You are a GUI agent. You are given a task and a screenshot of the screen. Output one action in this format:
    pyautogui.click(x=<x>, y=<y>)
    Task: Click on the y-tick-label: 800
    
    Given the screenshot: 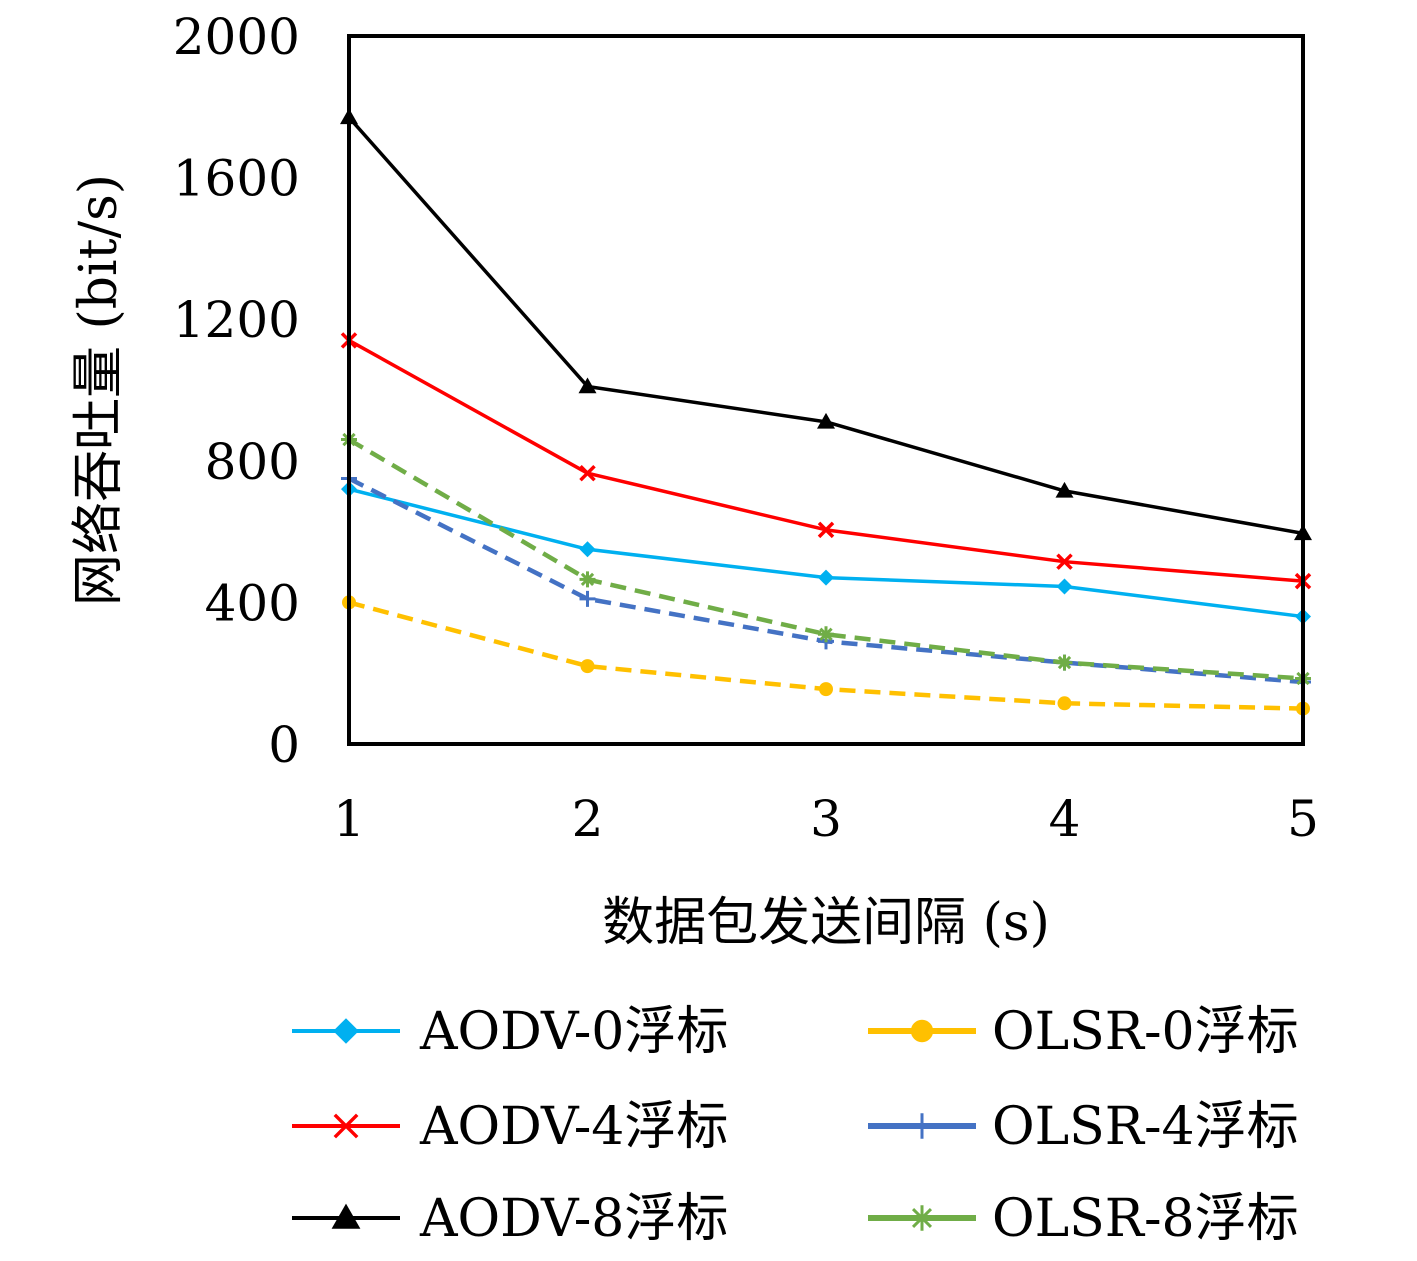 What is the action you would take?
    pyautogui.click(x=252, y=462)
    